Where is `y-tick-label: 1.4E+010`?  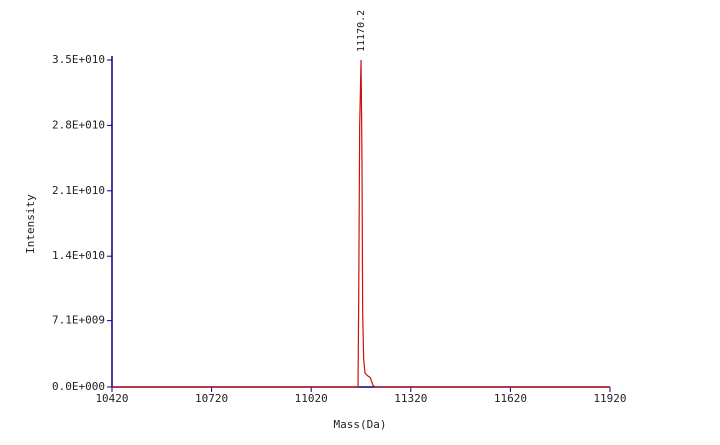
y-tick-label: 1.4E+010 is located at coordinates (78, 255).